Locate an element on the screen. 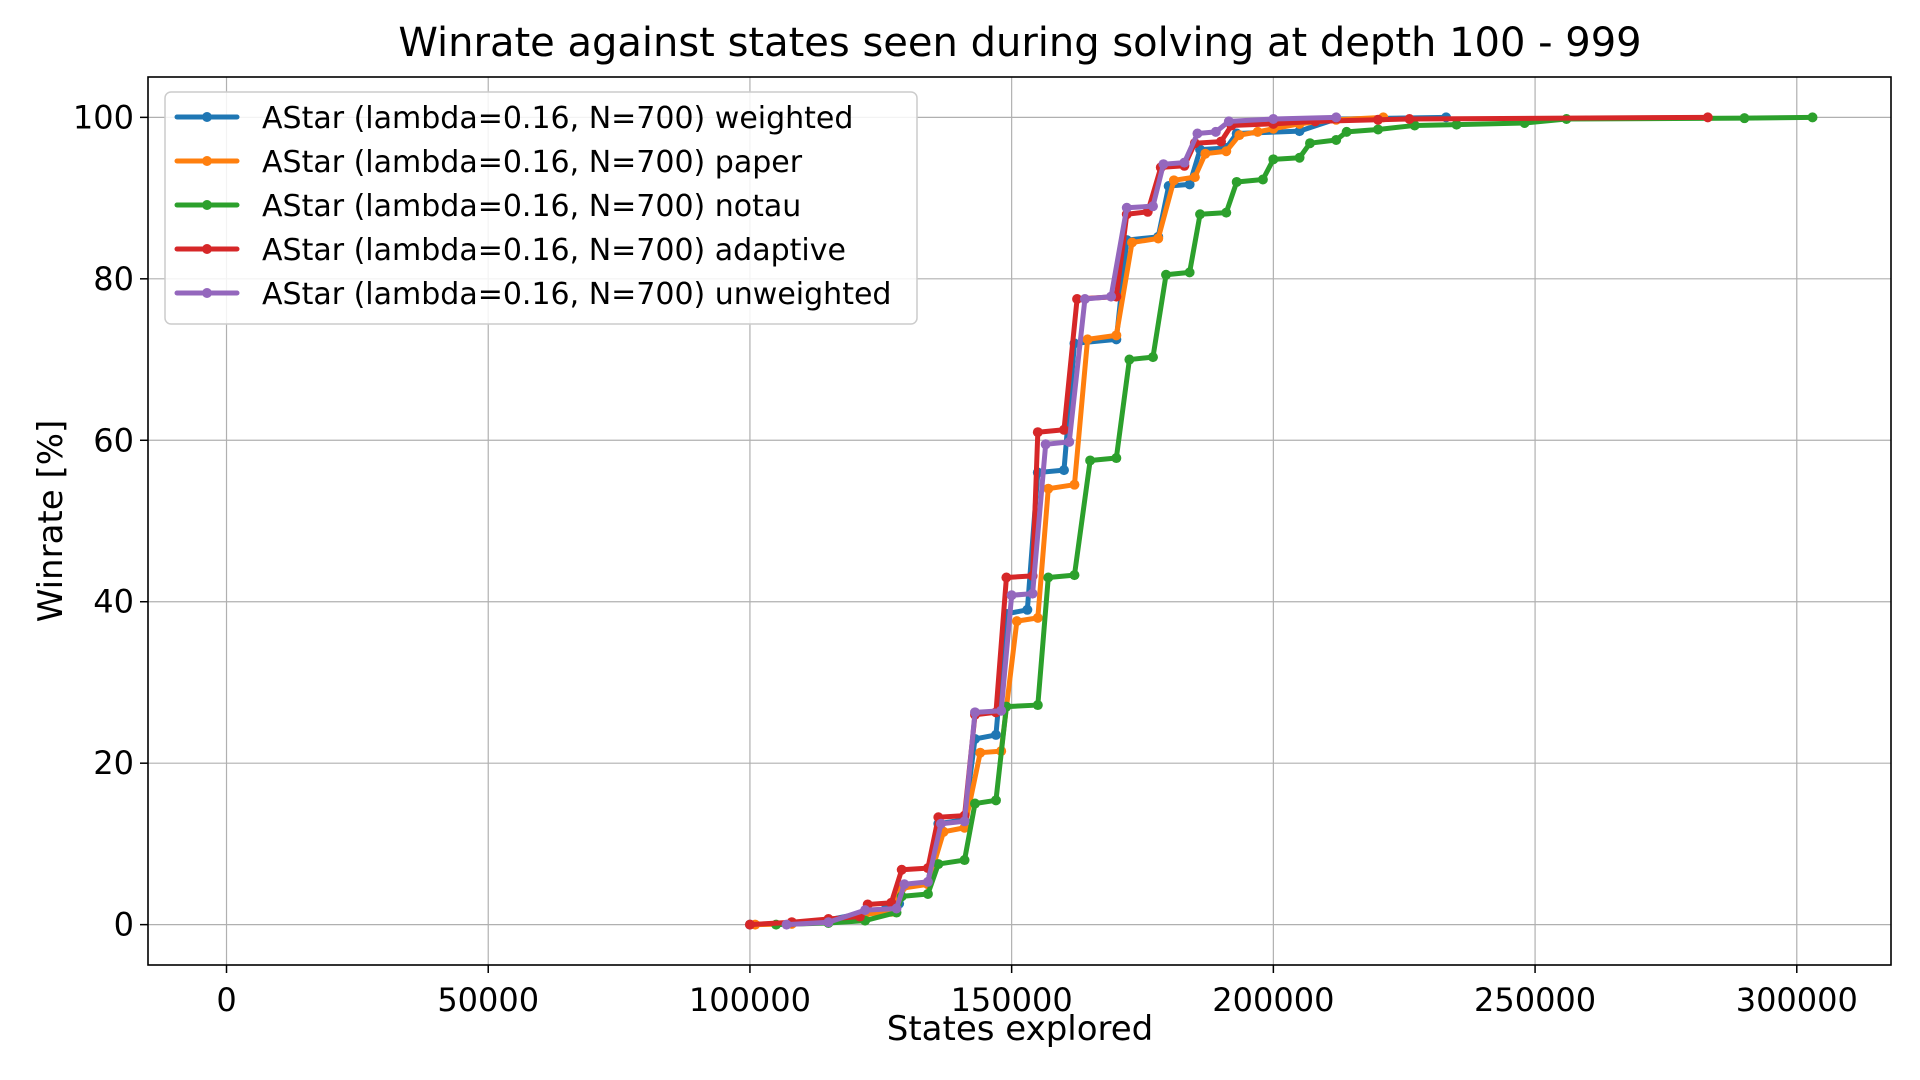 The image size is (1920, 1080). legend-label: AStar (lambda=0.16, N=700) weighted is located at coordinates (557, 118).